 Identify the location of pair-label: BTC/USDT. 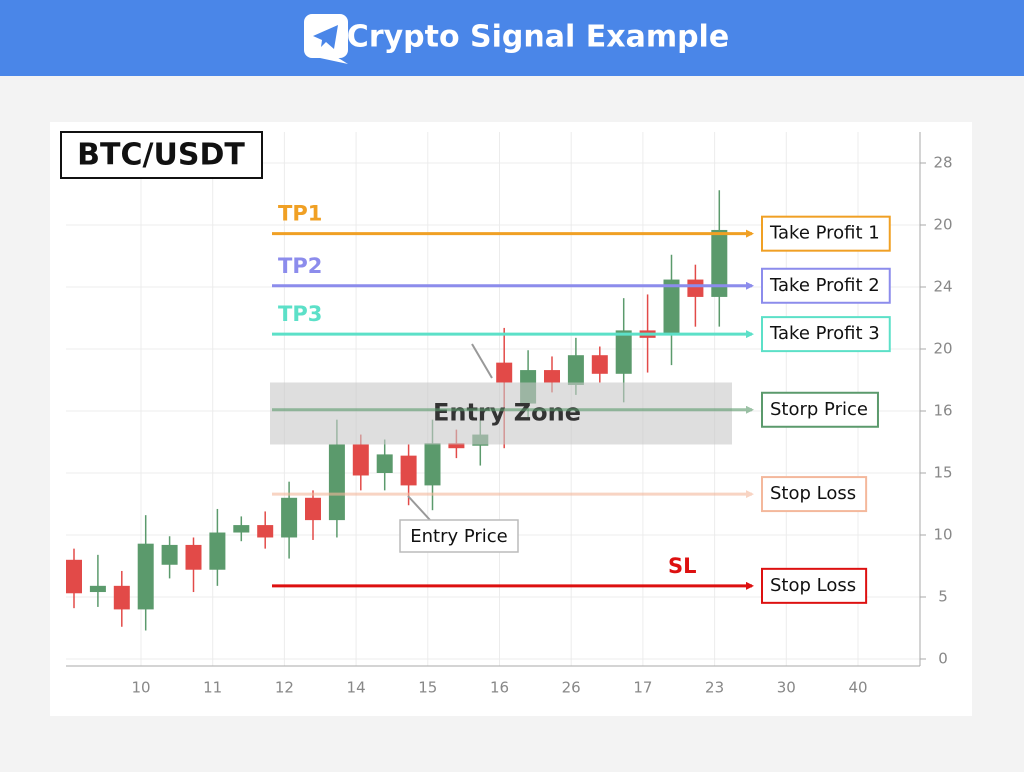
(161, 155).